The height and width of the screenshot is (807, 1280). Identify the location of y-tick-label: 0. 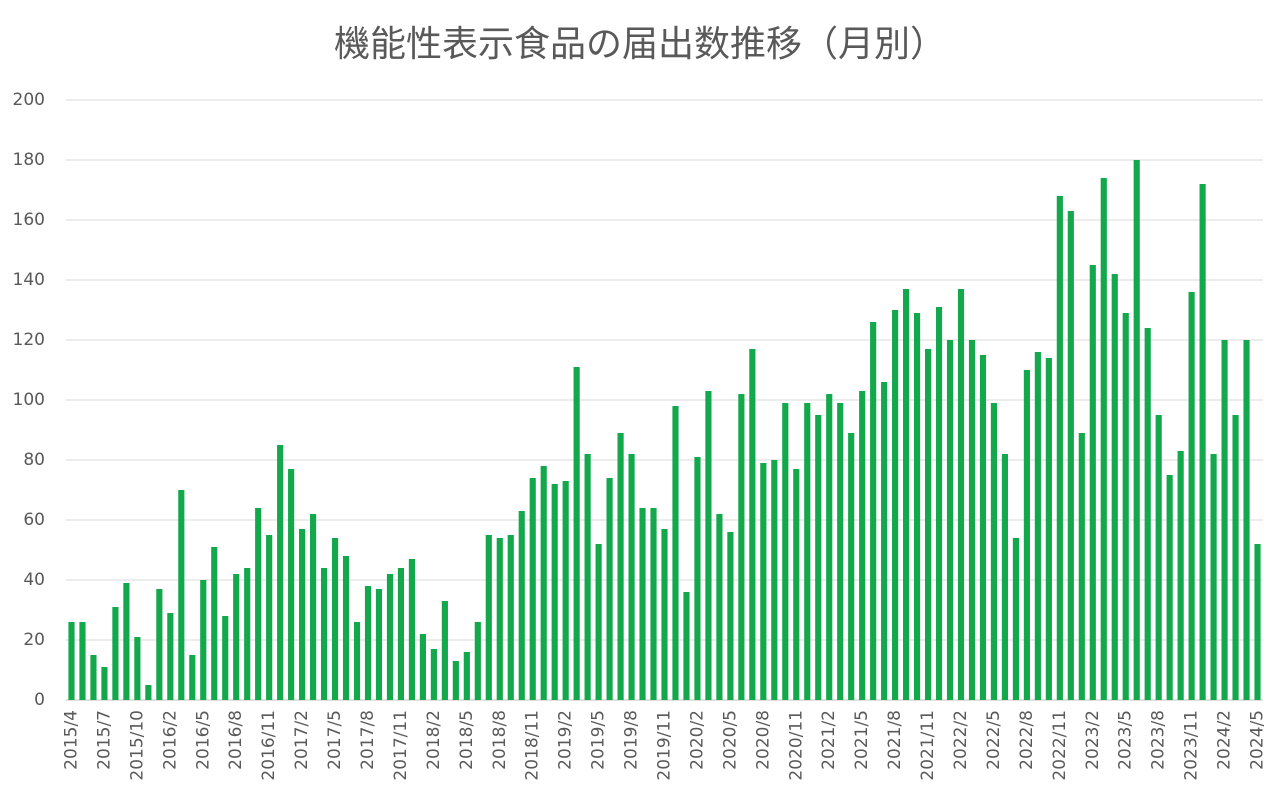
(39, 700).